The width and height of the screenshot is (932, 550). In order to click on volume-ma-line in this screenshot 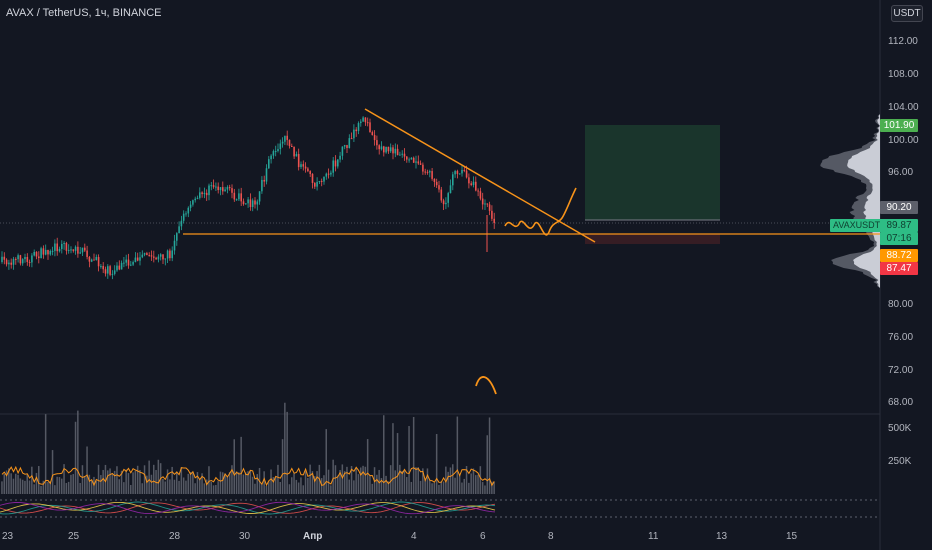, I will do `click(248, 476)`.